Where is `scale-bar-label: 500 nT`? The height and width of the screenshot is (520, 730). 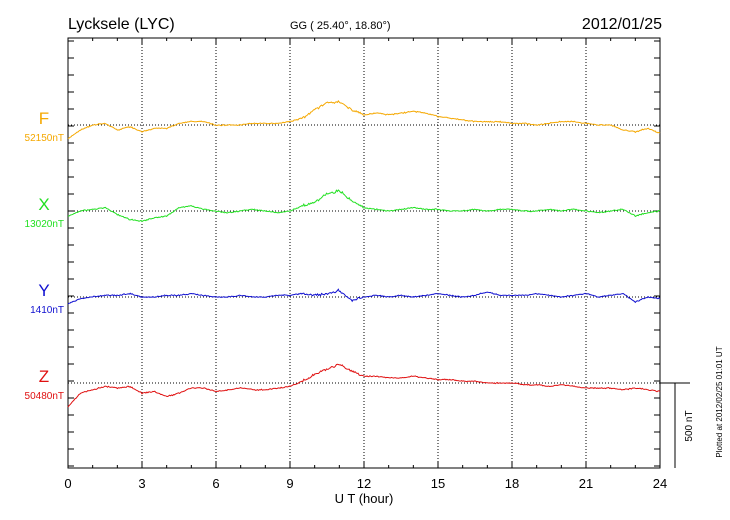 scale-bar-label: 500 nT is located at coordinates (689, 425).